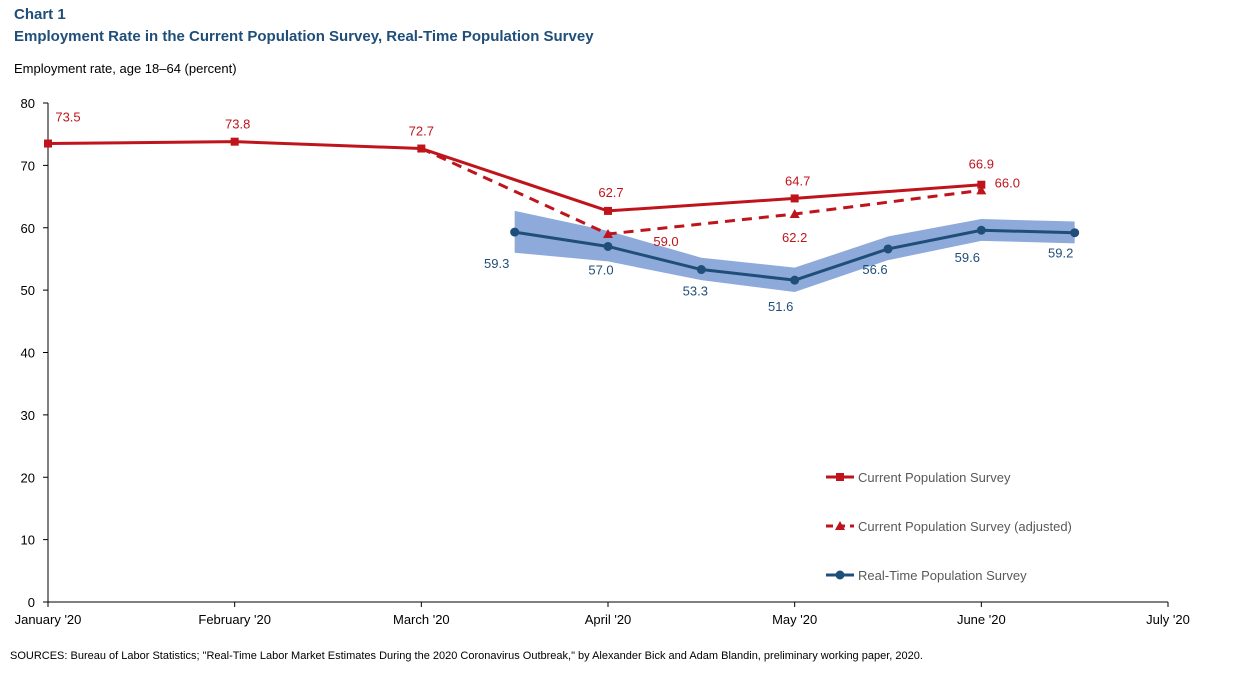  Describe the element at coordinates (874, 269) in the screenshot. I see `data-label-rtps: 56.6` at that location.